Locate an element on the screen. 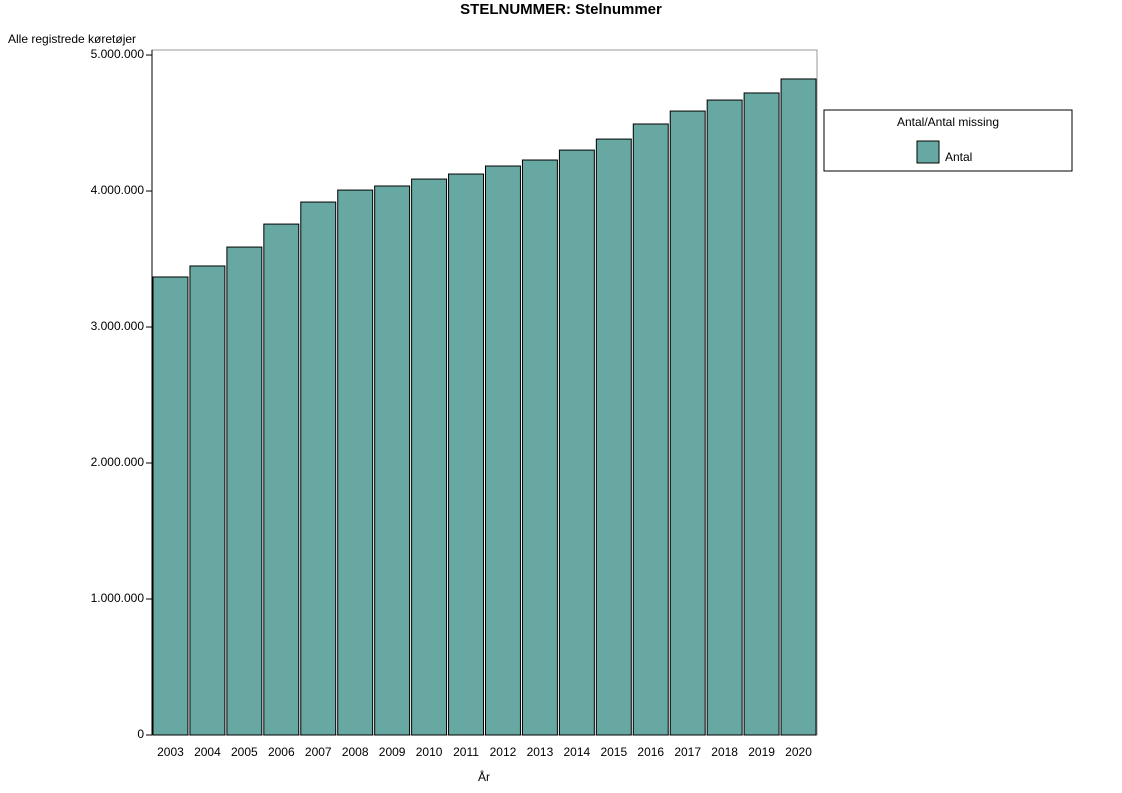 The width and height of the screenshot is (1122, 793). legend-box is located at coordinates (948, 140).